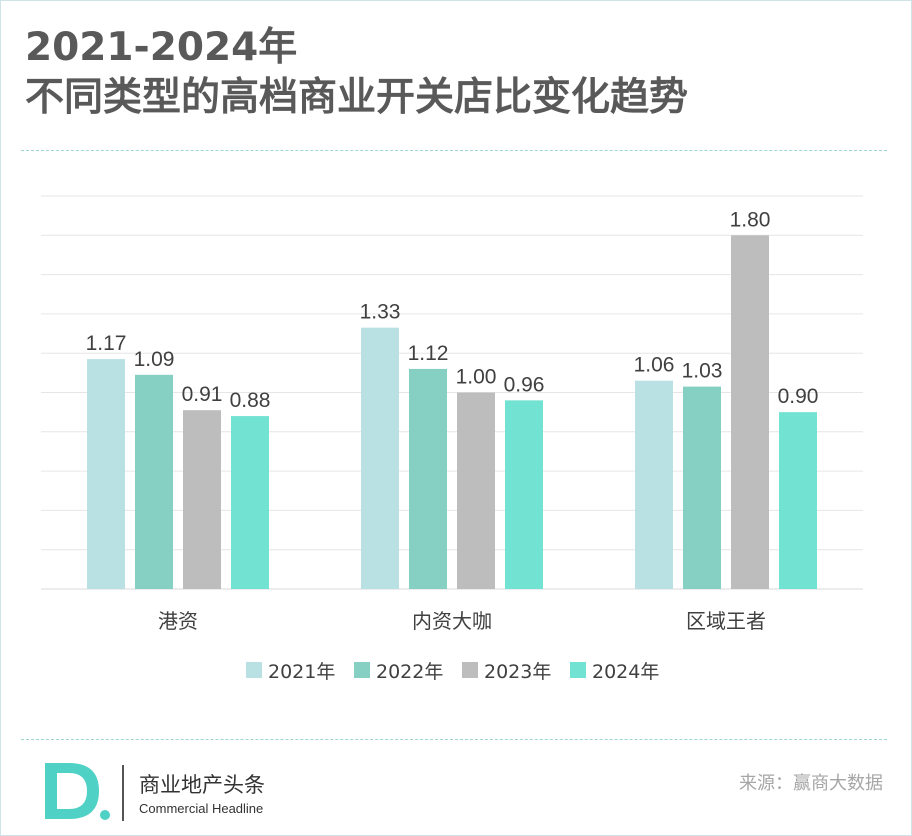 This screenshot has width=912, height=836. What do you see at coordinates (357, 97) in the screenshot?
I see `chart-title-line2: 不同类型的高档商业开关店比变化趋势` at bounding box center [357, 97].